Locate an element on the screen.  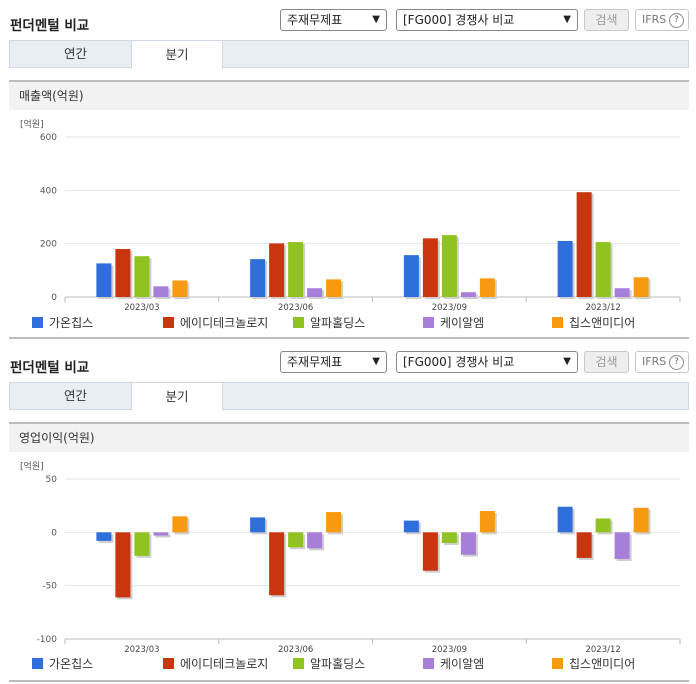
y-tick-label: 0 is located at coordinates (54, 298).